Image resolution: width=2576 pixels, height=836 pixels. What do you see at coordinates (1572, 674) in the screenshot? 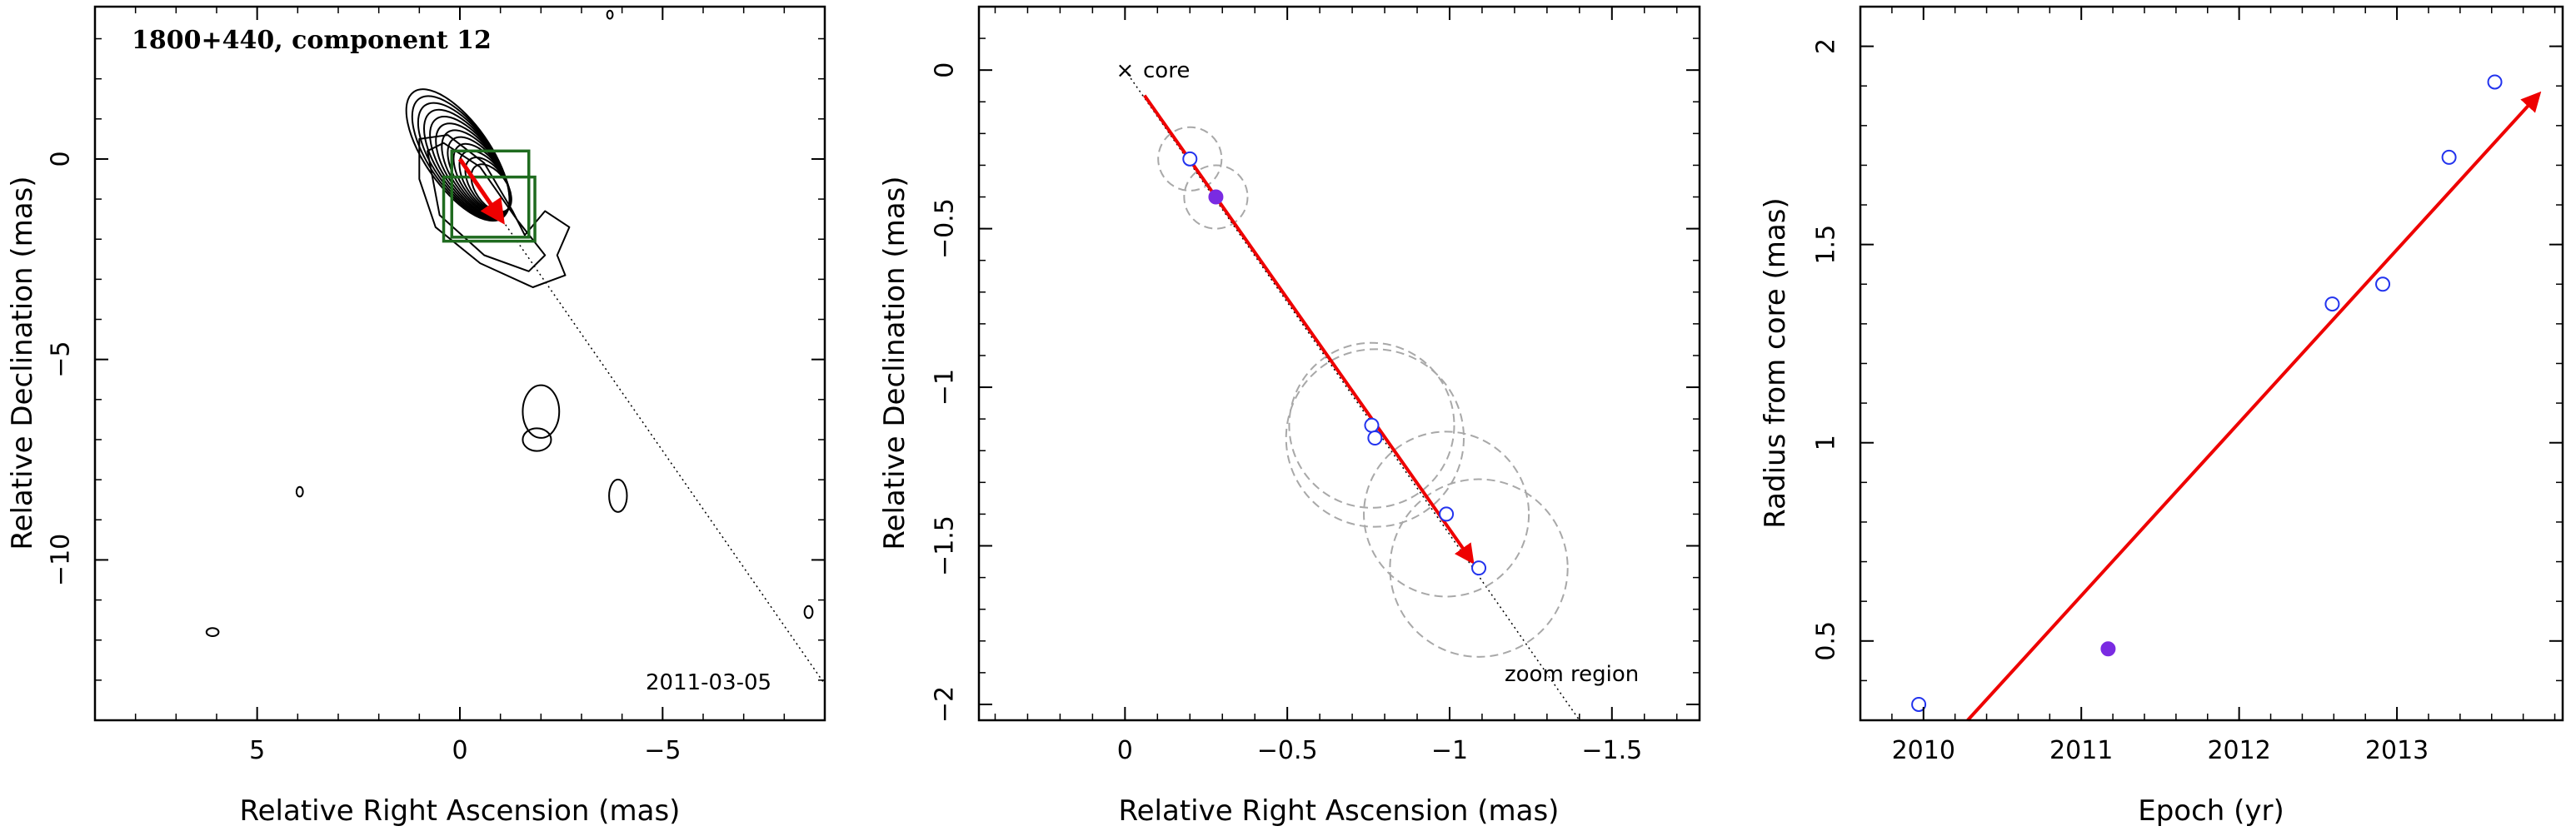
I see `p2-zoom-annotation: zoom region` at bounding box center [1572, 674].